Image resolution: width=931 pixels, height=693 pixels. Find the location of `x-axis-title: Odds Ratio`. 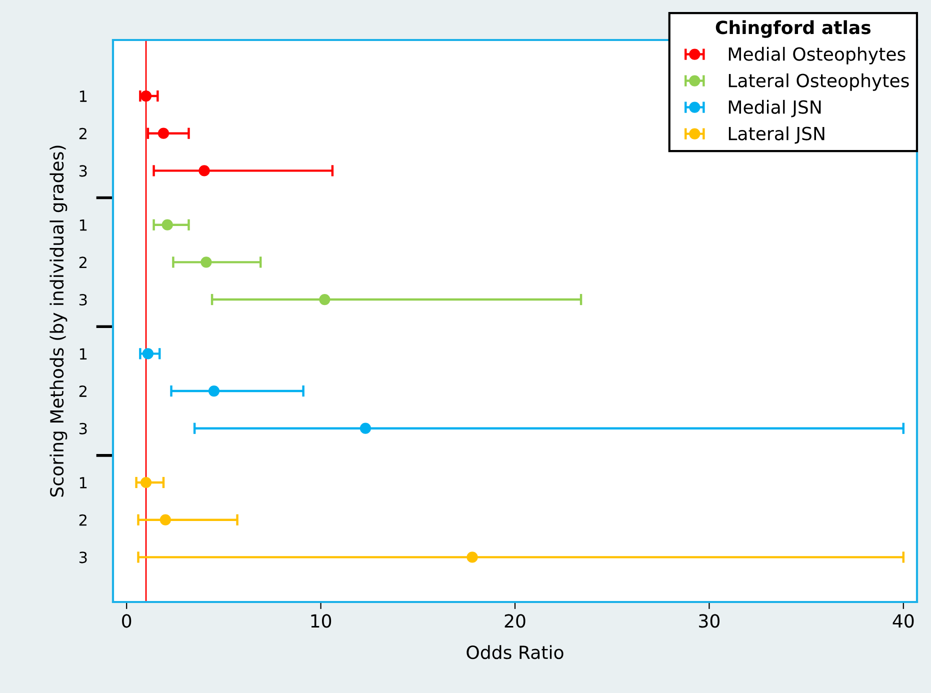

x-axis-title: Odds Ratio is located at coordinates (515, 652).